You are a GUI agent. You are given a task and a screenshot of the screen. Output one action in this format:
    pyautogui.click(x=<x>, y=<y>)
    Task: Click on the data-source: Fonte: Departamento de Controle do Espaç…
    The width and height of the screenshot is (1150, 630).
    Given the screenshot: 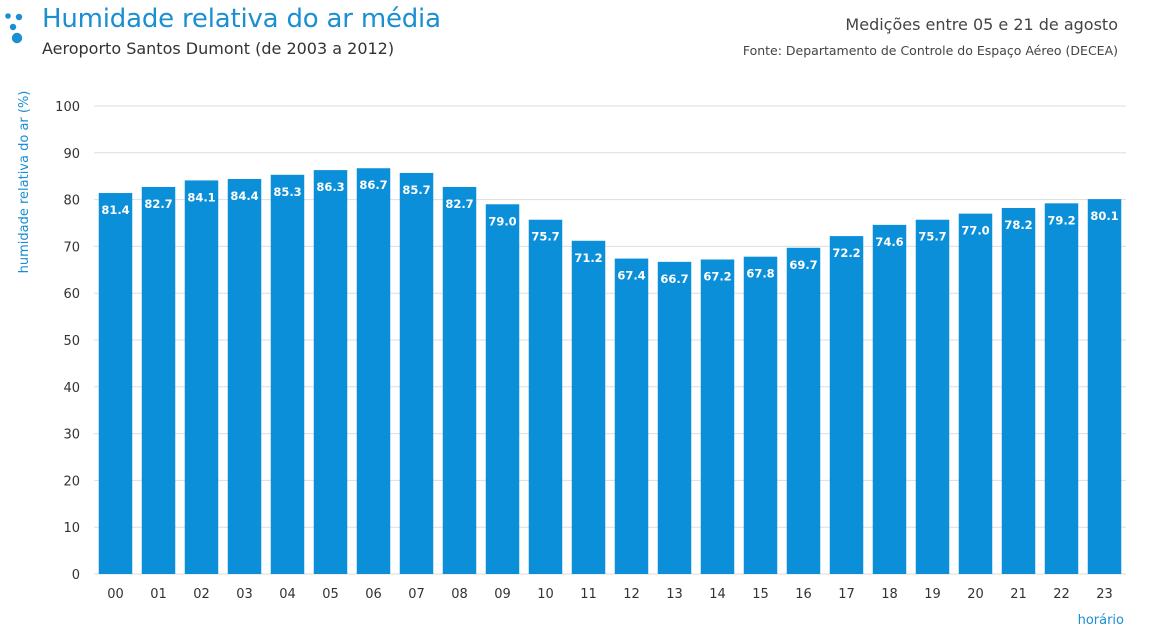 What is the action you would take?
    pyautogui.click(x=930, y=50)
    